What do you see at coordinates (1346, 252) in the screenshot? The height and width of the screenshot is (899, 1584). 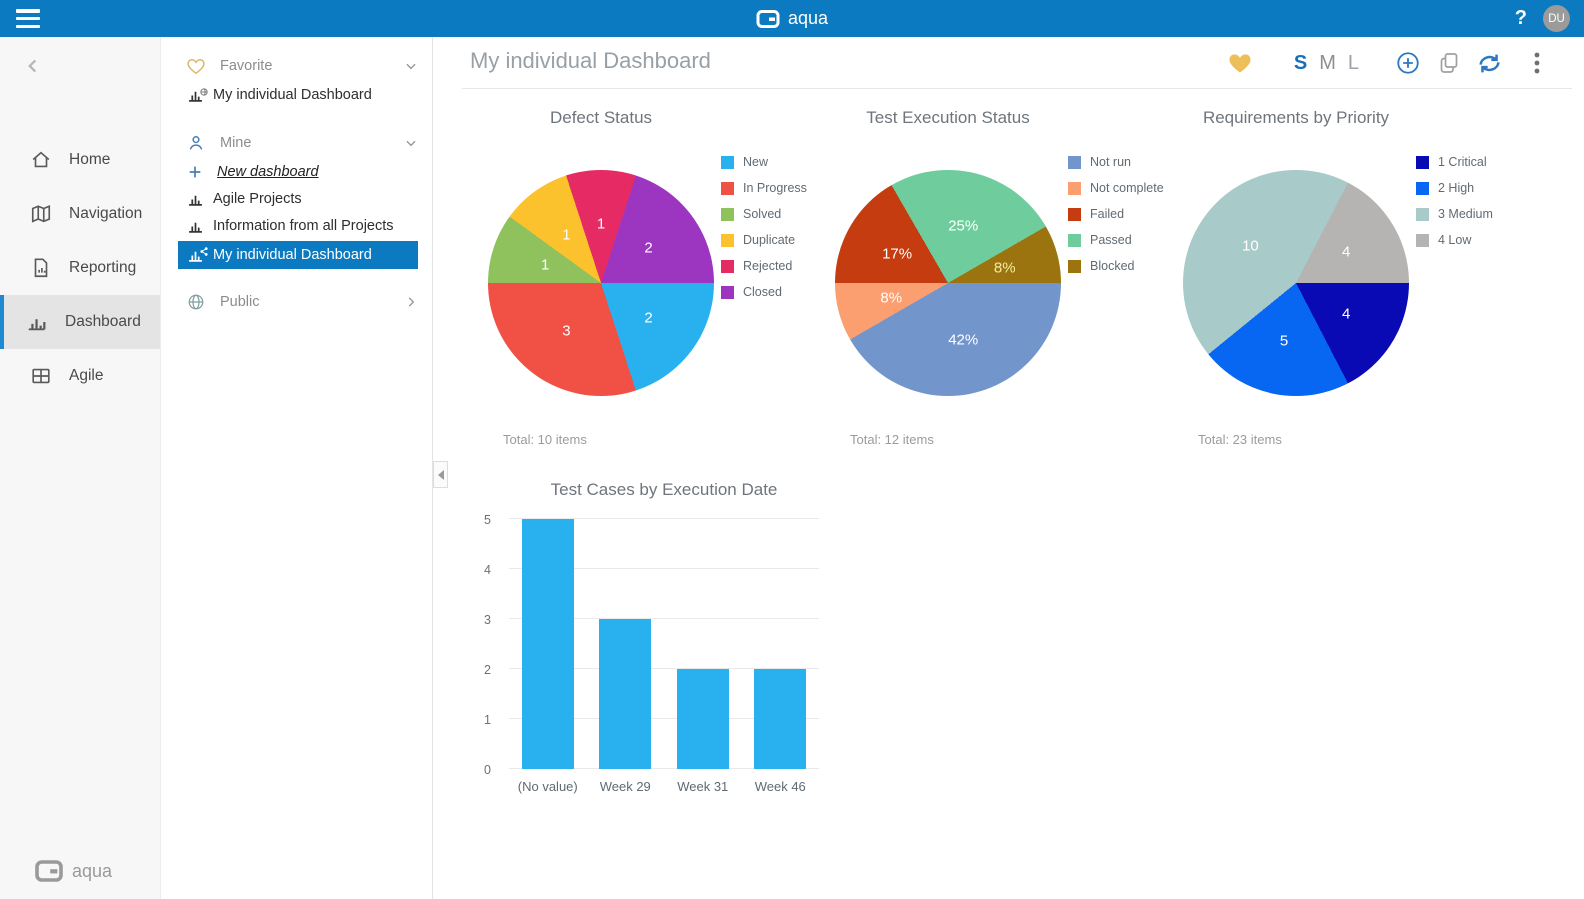 I see `pie-value-label: 4` at bounding box center [1346, 252].